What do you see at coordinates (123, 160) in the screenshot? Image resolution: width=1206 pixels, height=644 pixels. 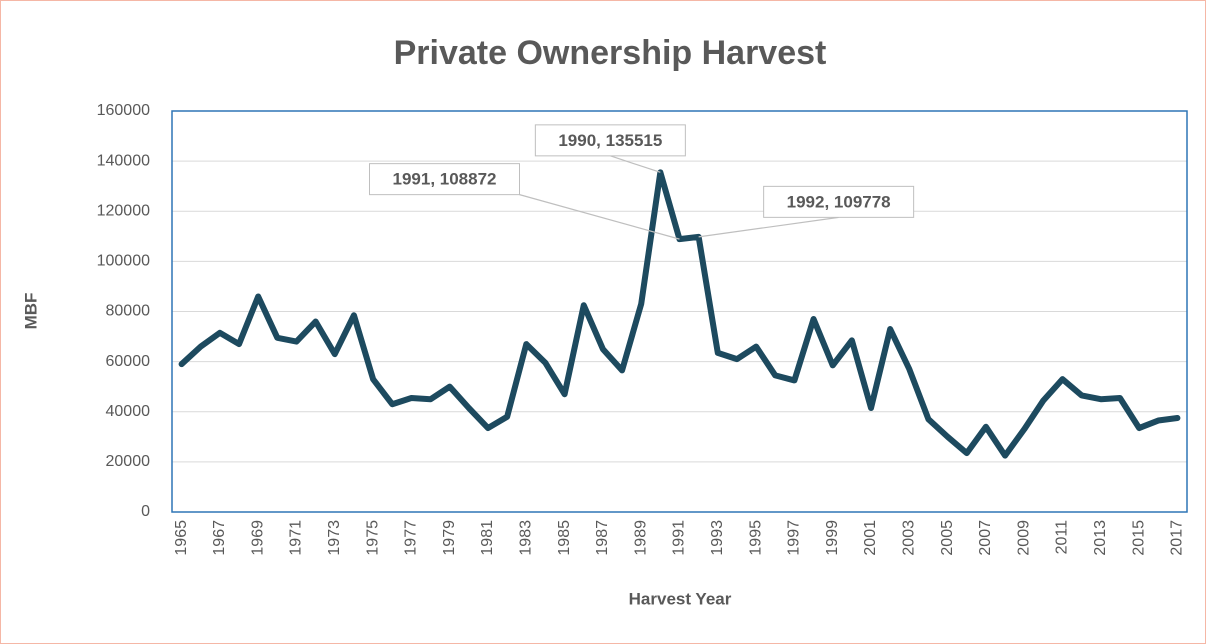 I see `y-tick-label: 140000` at bounding box center [123, 160].